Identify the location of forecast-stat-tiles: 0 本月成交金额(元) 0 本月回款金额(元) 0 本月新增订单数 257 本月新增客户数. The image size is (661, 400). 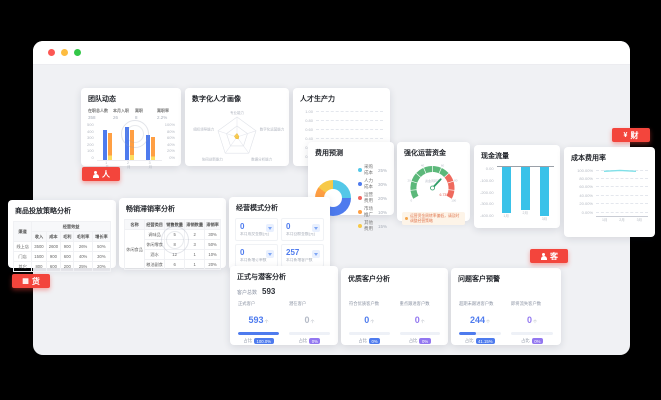
(279, 242).